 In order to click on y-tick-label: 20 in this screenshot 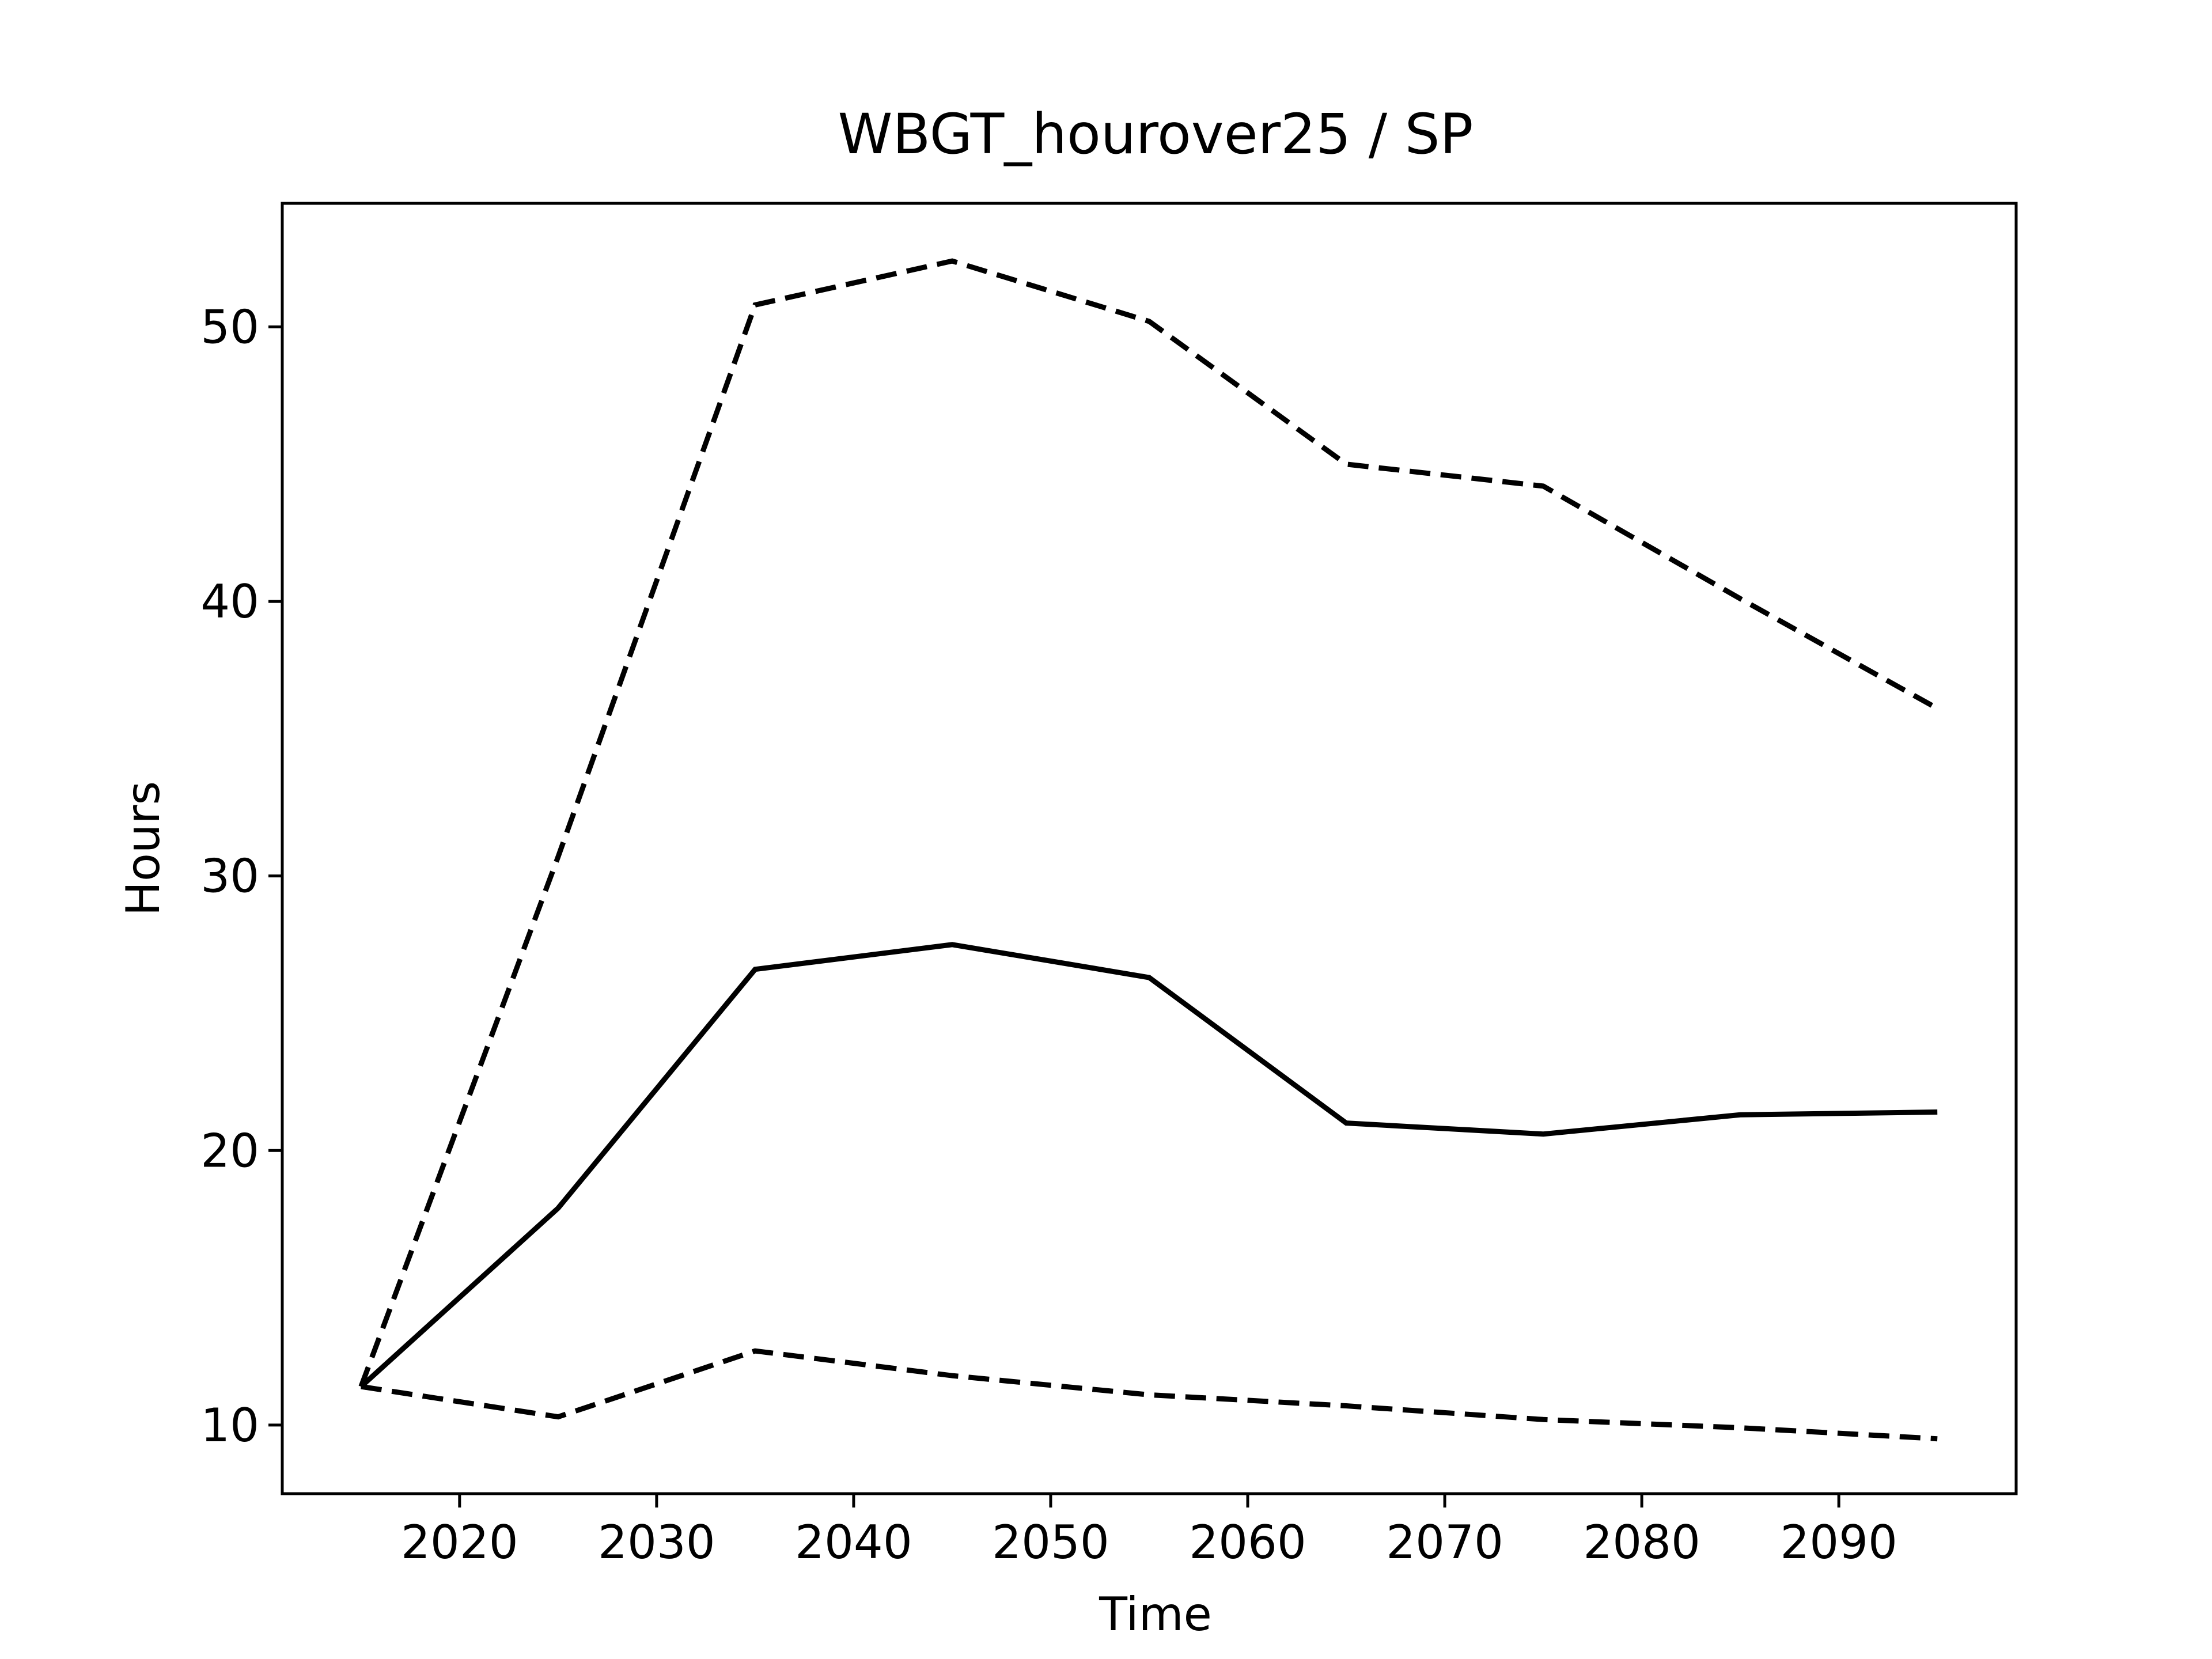, I will do `click(229, 1150)`.